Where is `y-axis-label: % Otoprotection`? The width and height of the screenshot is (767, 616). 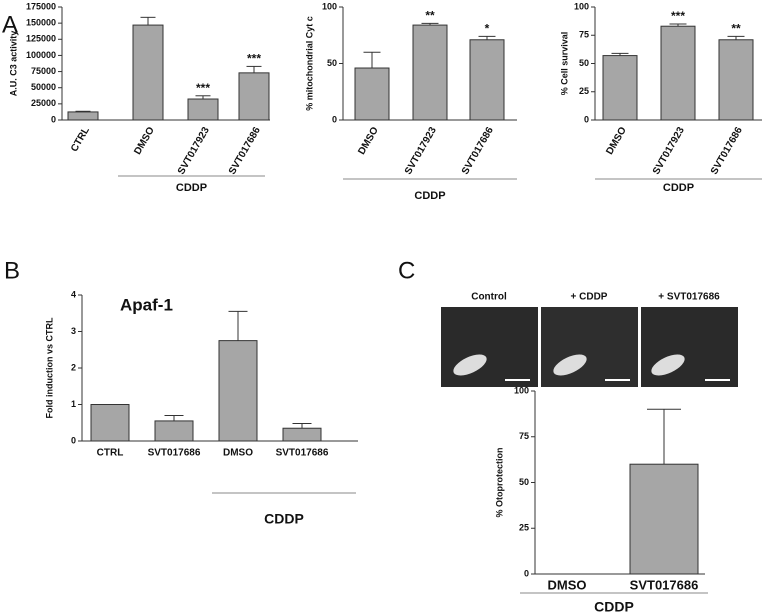 y-axis-label: % Otoprotection is located at coordinates (499, 483).